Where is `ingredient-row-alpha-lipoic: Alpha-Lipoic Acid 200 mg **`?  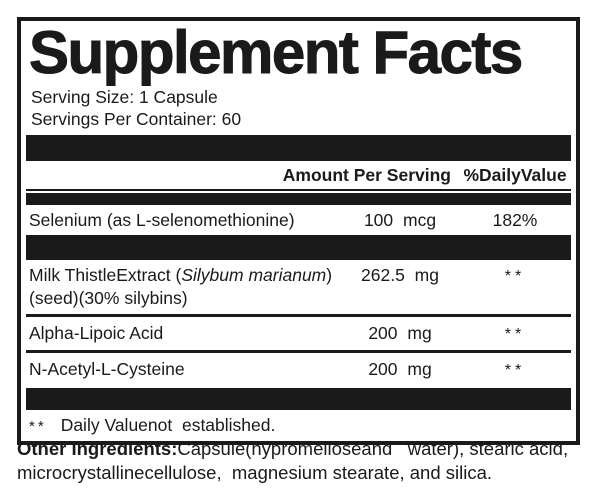 ingredient-row-alpha-lipoic: Alpha-Lipoic Acid 200 mg ** is located at coordinates (298, 331).